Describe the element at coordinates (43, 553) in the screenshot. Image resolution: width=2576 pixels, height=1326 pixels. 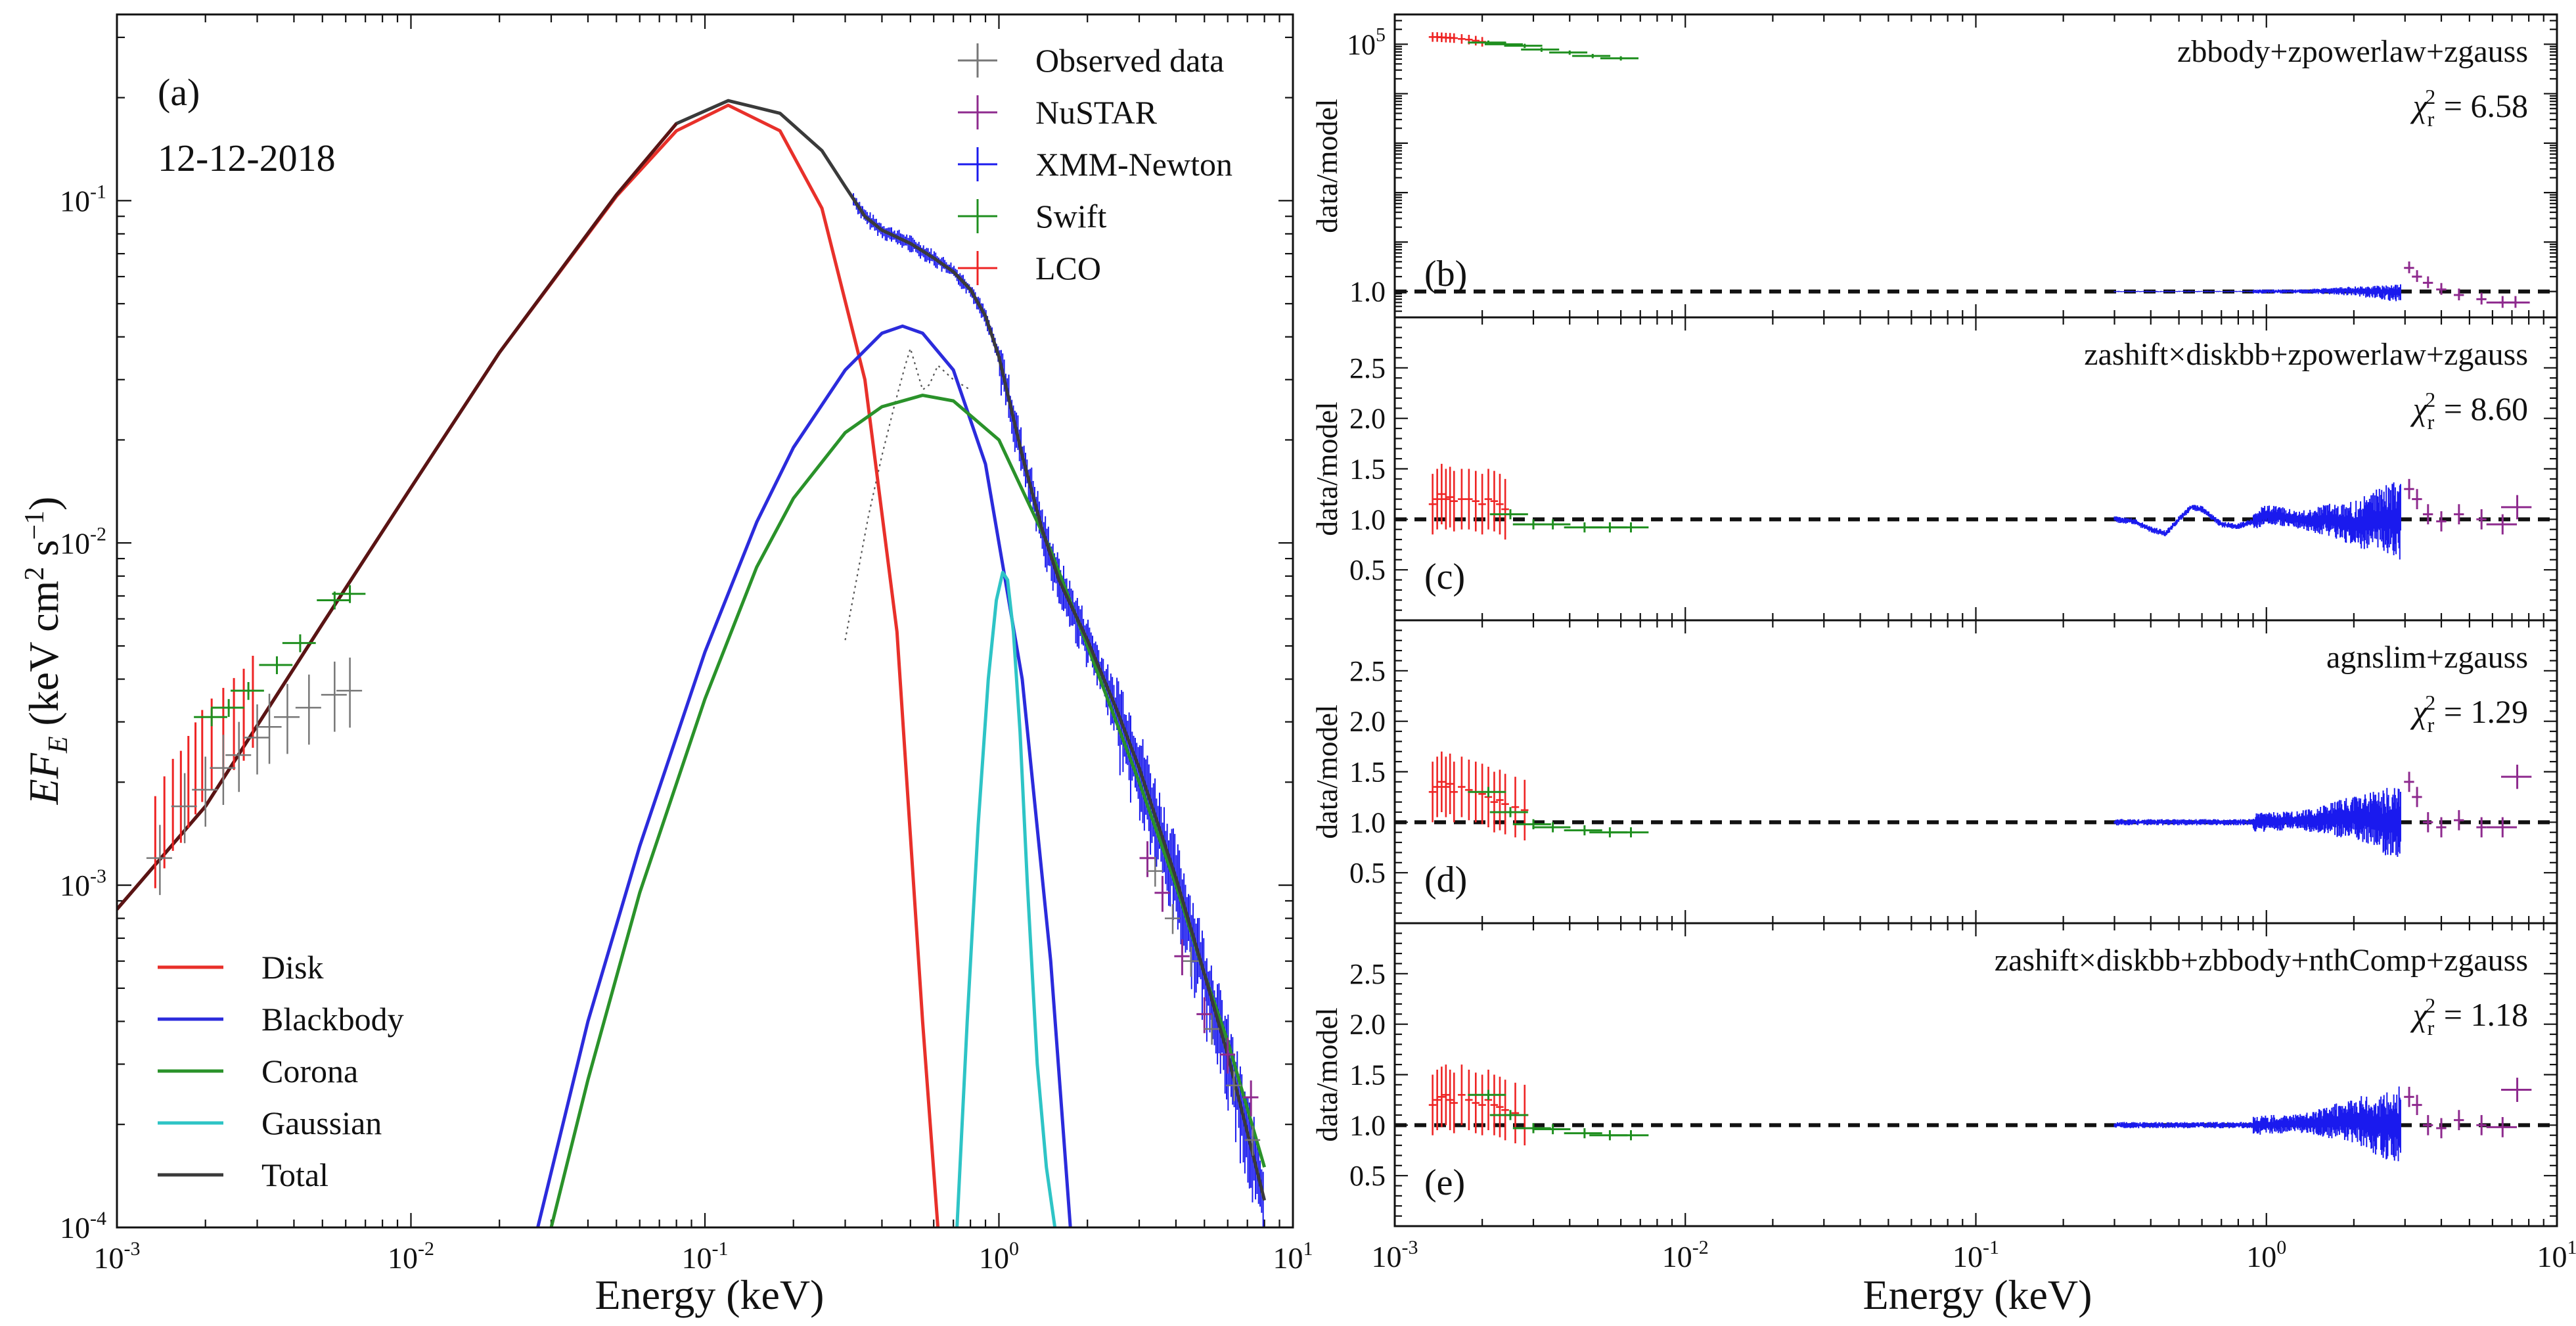
I see `ylabel-mid: s` at that location.